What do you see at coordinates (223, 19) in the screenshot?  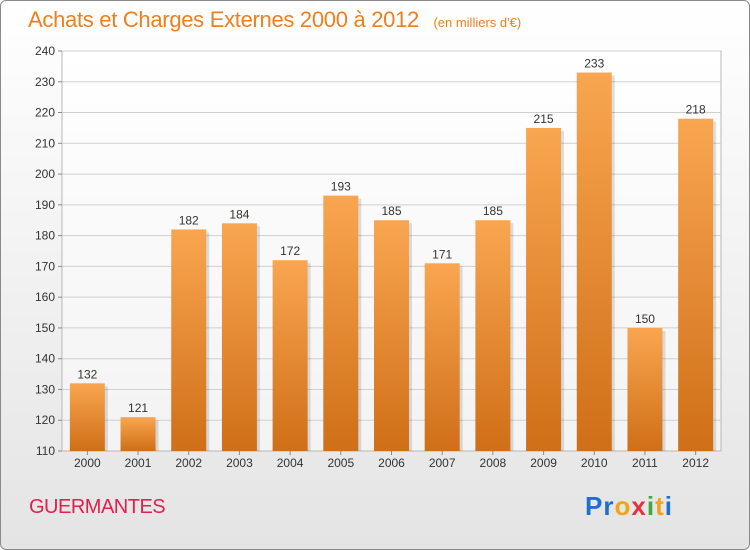 I see `chart-title: Achats et Charges Externes 2000 à 2012` at bounding box center [223, 19].